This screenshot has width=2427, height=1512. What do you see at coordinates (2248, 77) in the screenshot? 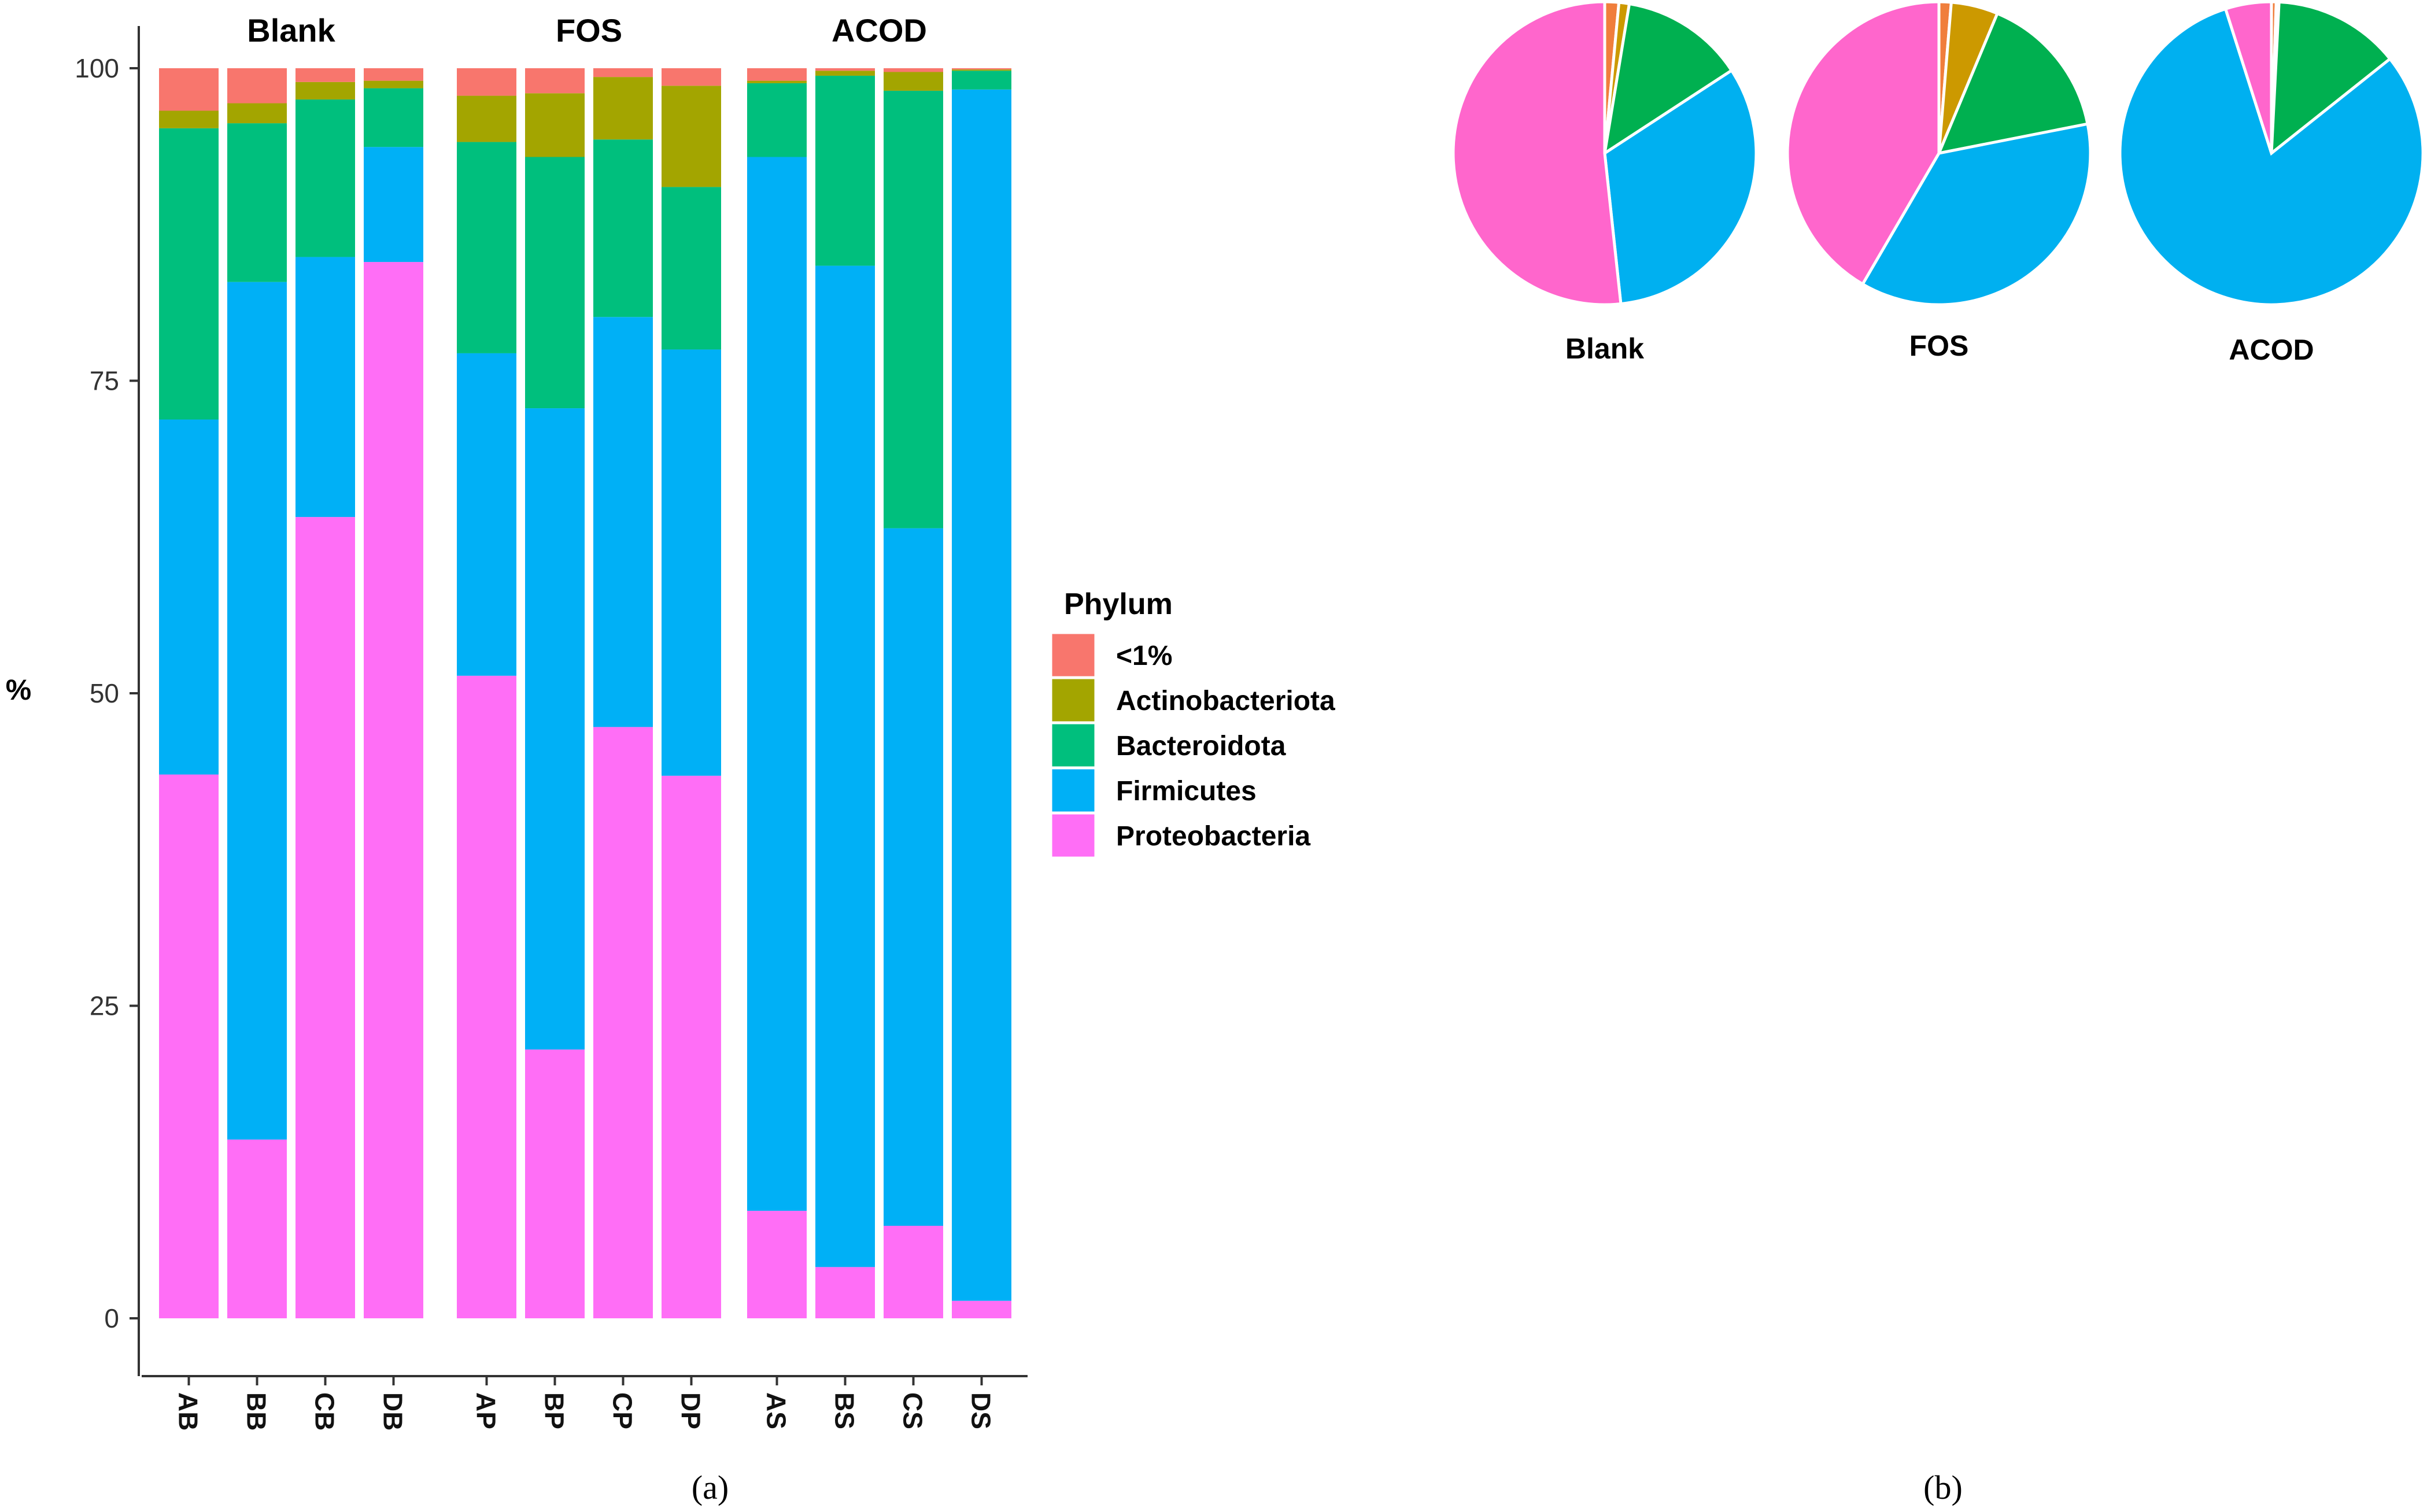
I see `pie-slice-acod-proteobacteria` at bounding box center [2248, 77].